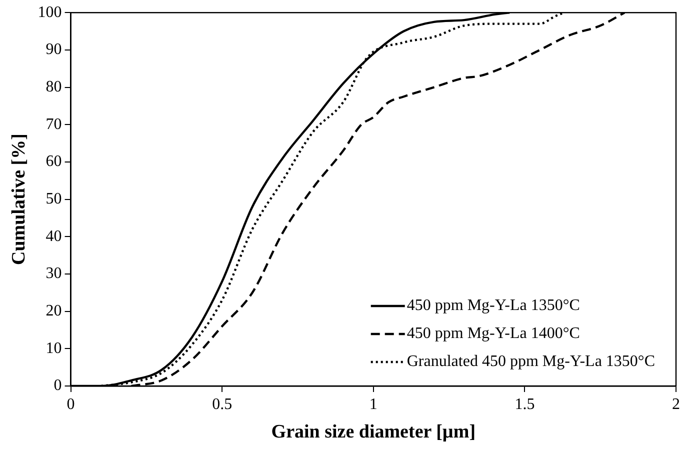  Describe the element at coordinates (54, 236) in the screenshot. I see `y-tick-label: 40` at that location.